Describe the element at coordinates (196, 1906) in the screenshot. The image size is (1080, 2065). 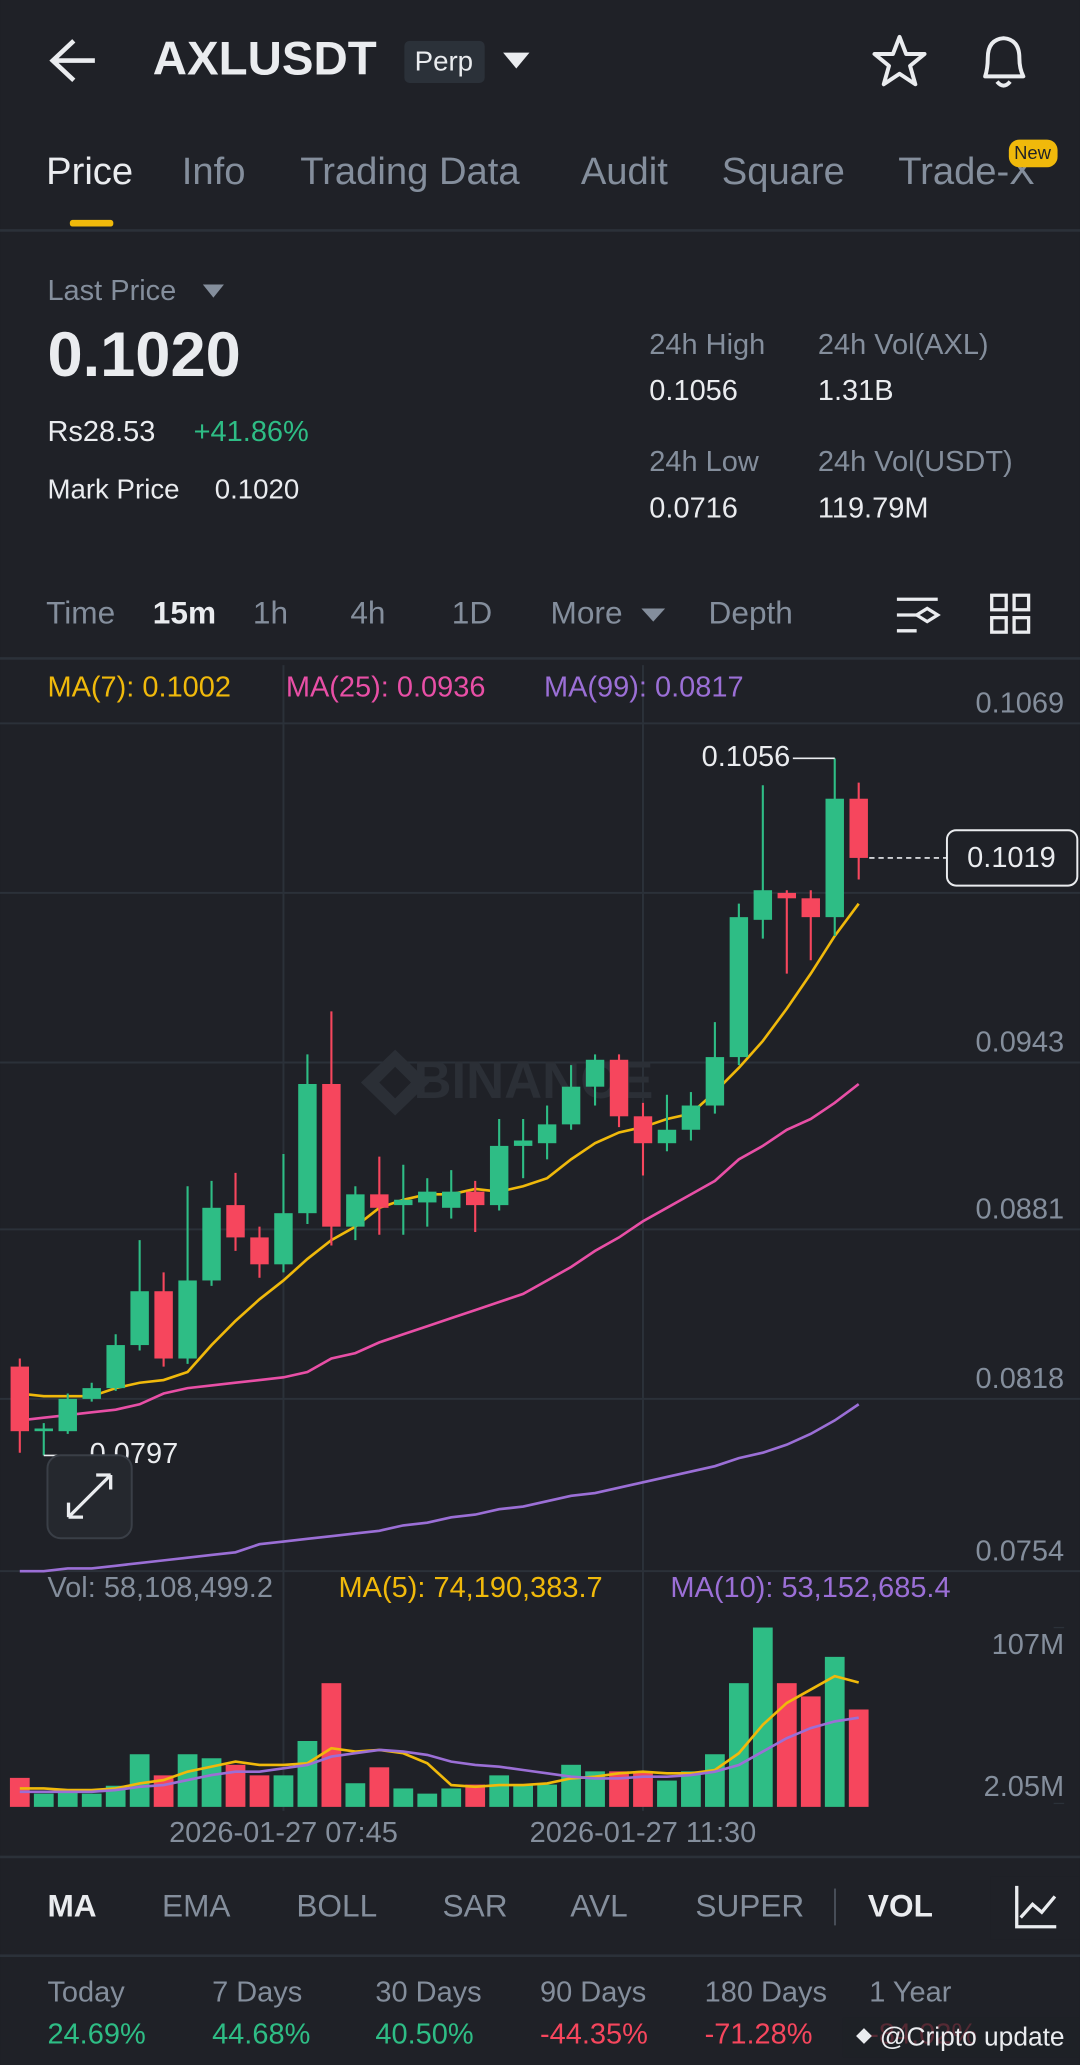
I see `indicator: EMA` at that location.